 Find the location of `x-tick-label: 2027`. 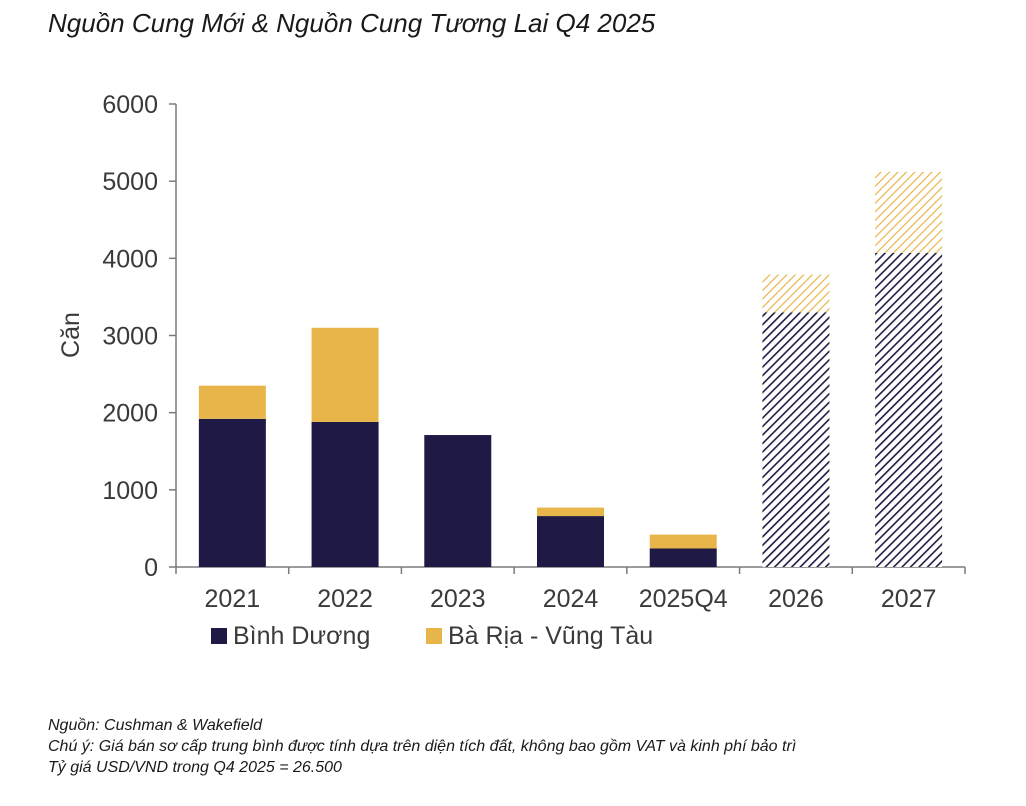

x-tick-label: 2027 is located at coordinates (909, 599).